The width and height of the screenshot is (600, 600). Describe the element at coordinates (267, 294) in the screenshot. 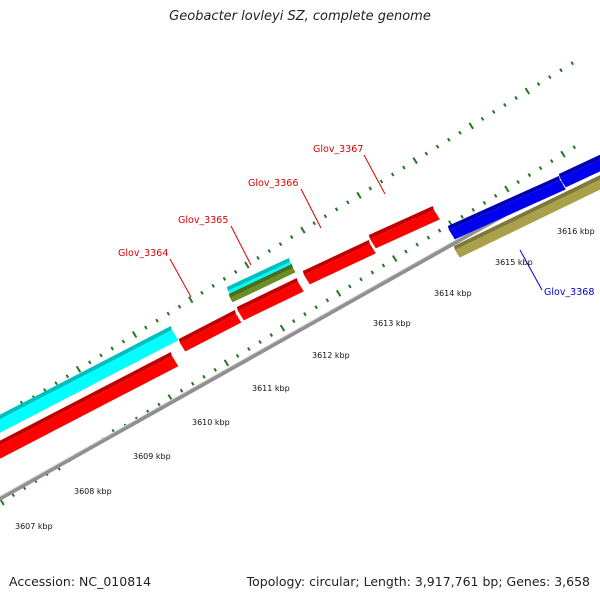

I see `gene-bar-glov-3366-a-top` at that location.